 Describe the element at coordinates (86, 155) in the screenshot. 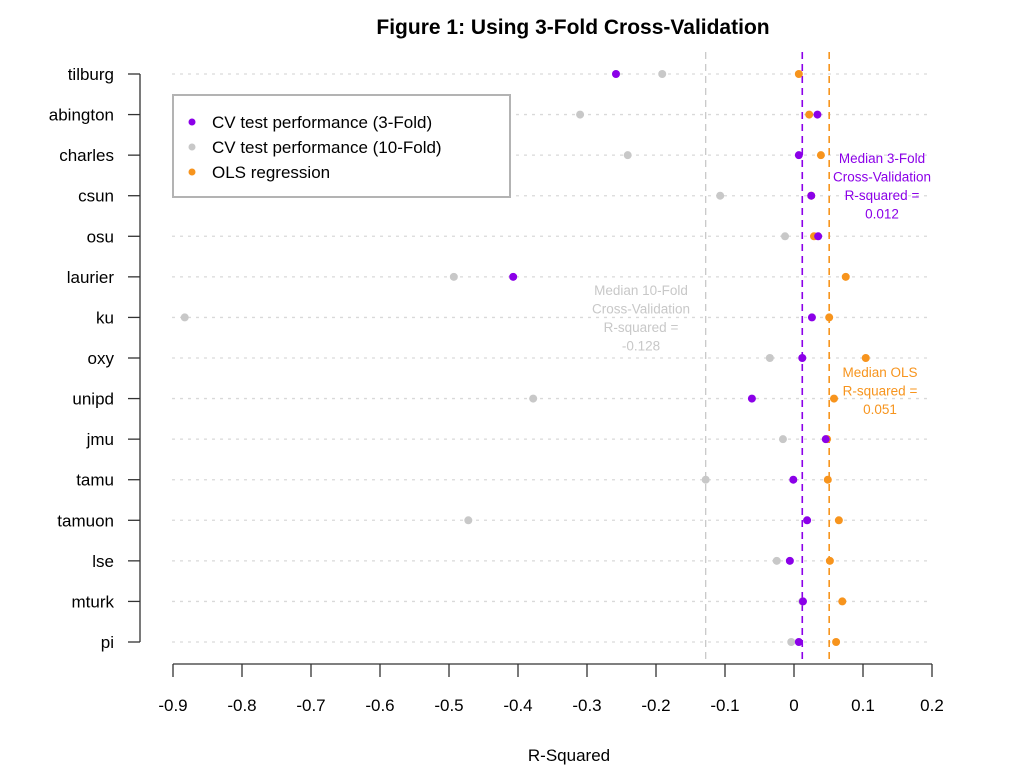

I see `y-tick-label: charles` at that location.